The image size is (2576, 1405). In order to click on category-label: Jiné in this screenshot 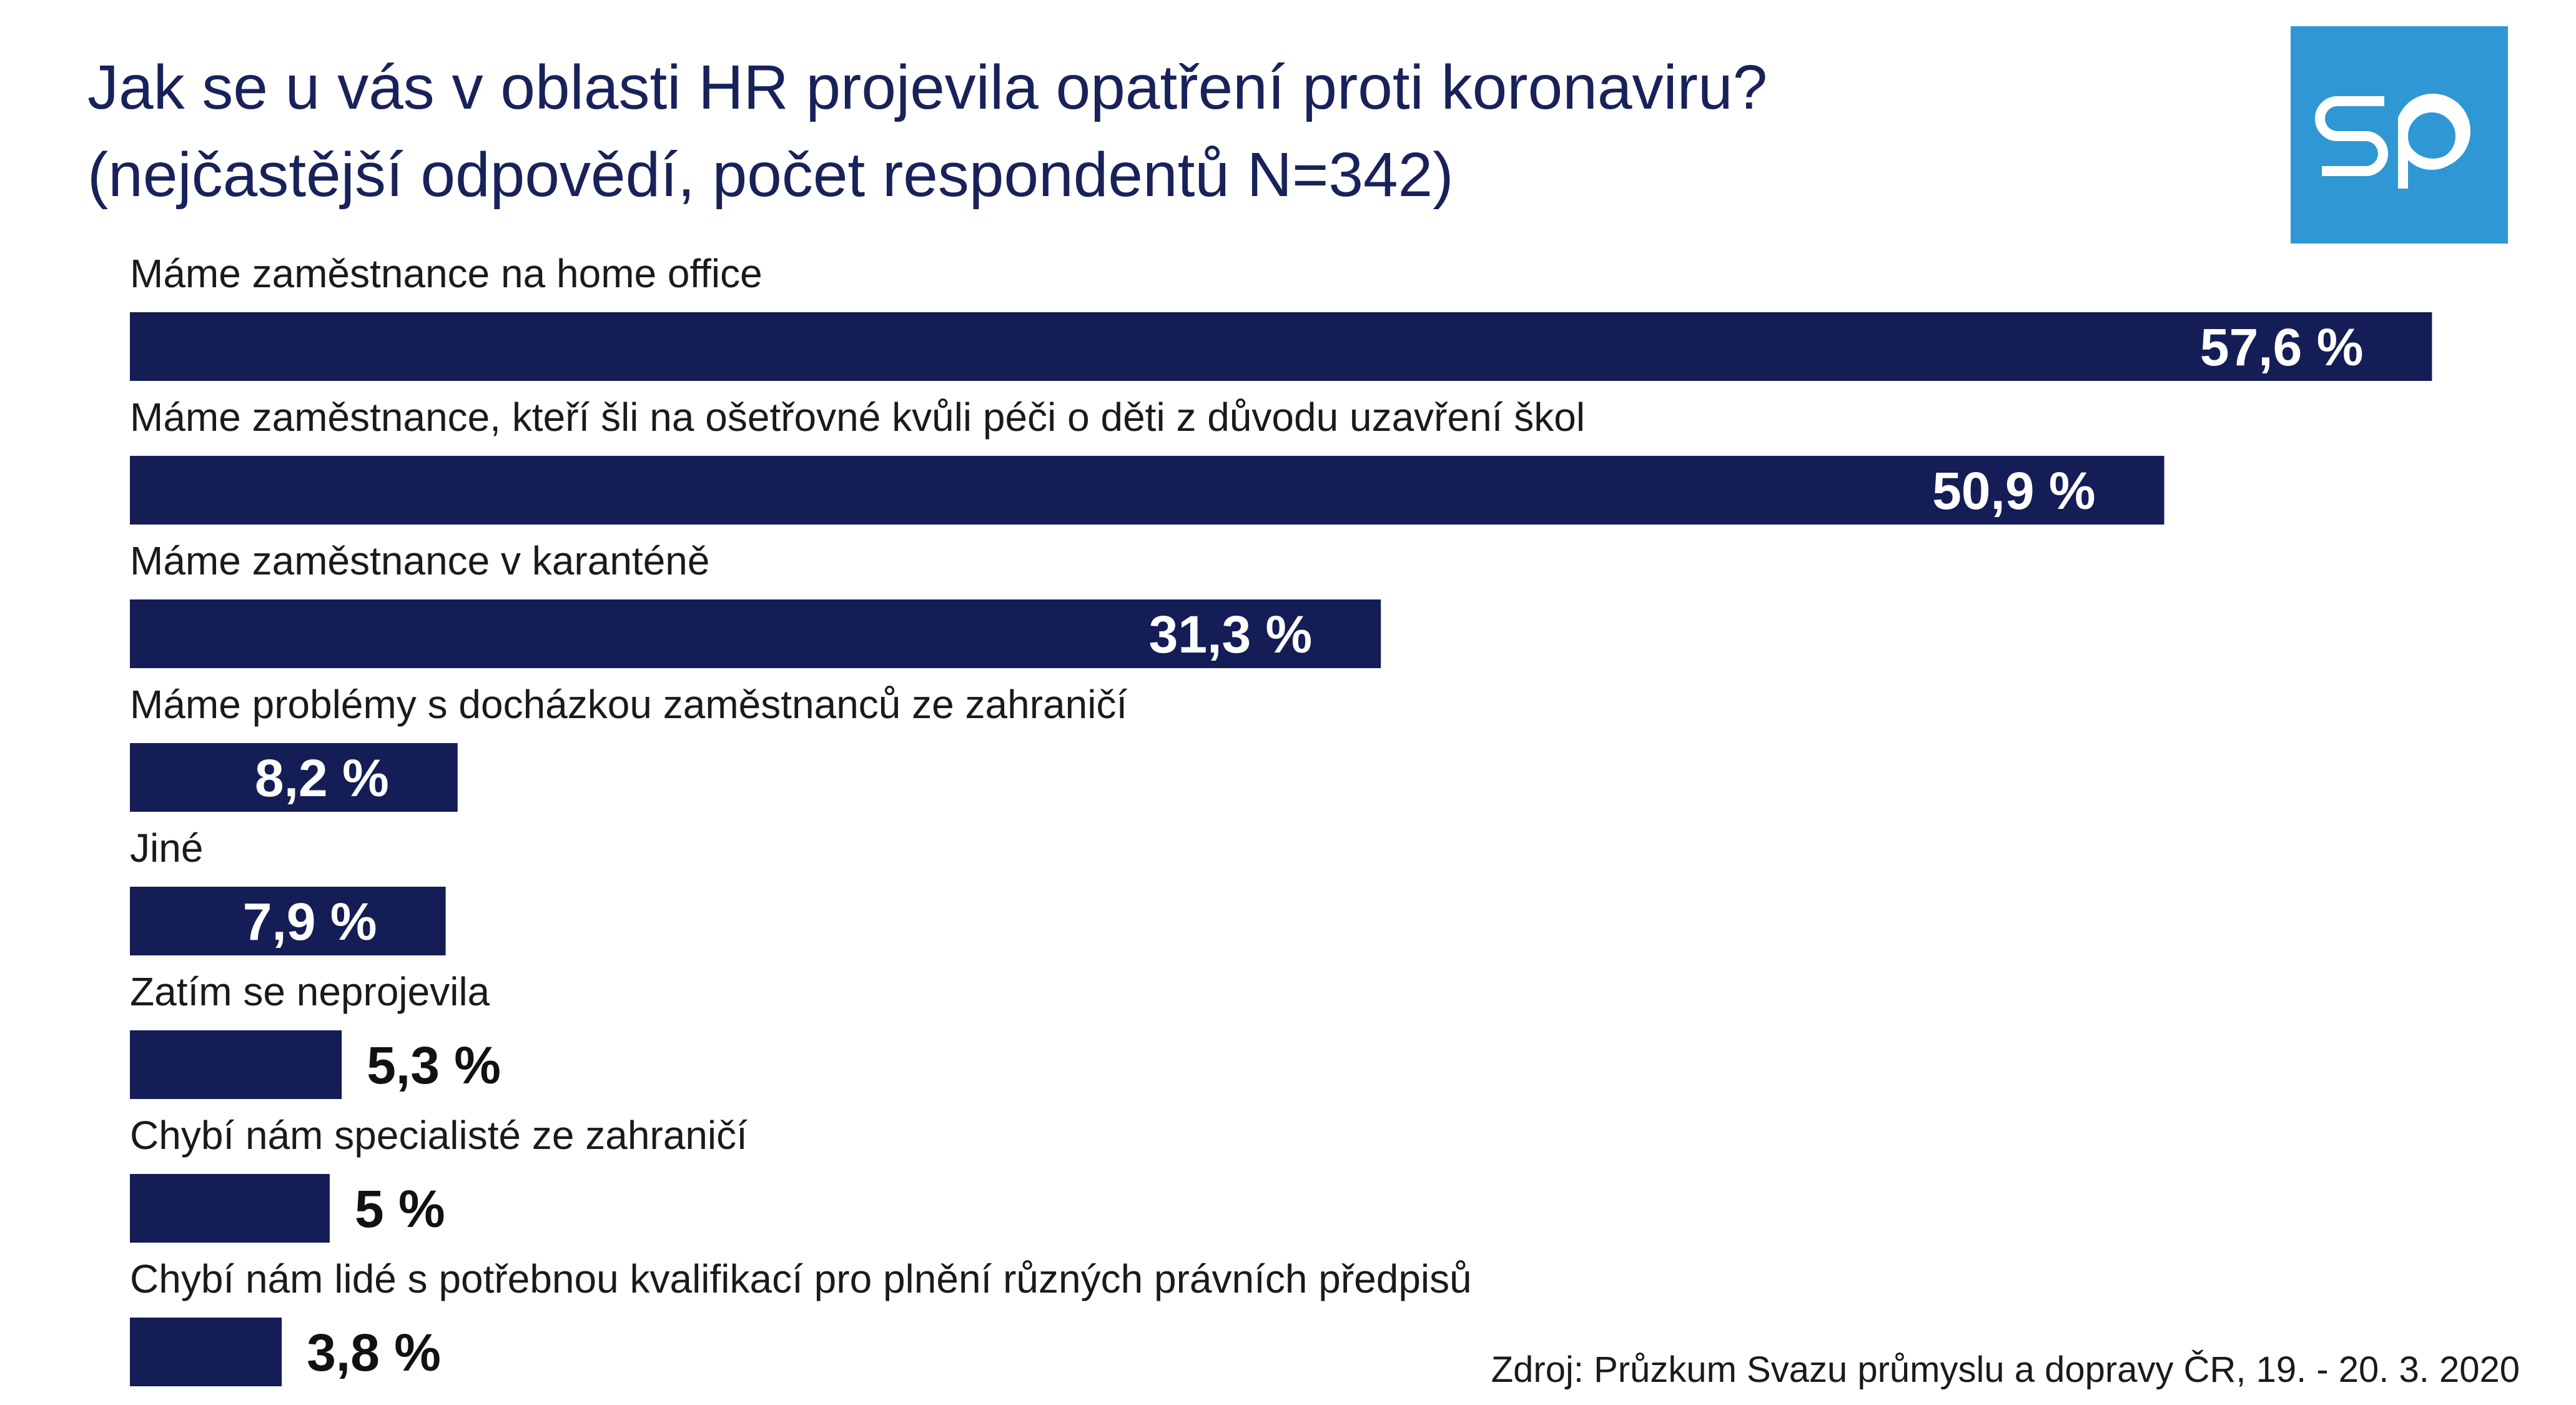, I will do `click(166, 848)`.